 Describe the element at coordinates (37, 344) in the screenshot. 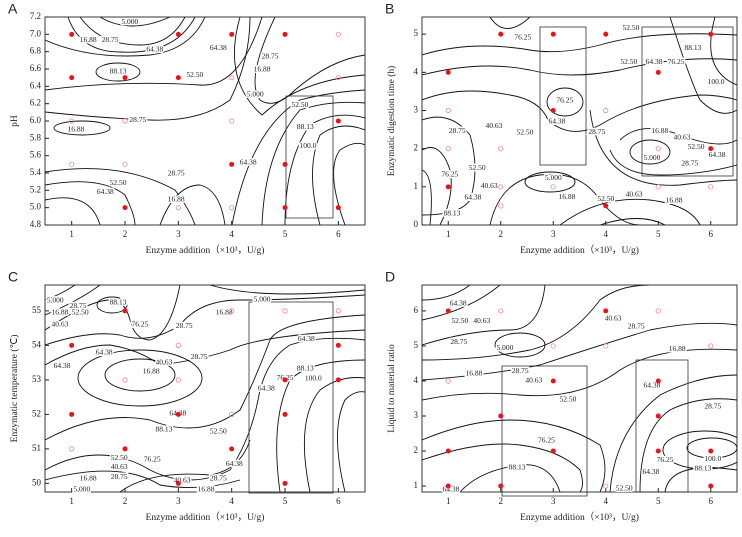

I see `y-tick-label: 54` at that location.